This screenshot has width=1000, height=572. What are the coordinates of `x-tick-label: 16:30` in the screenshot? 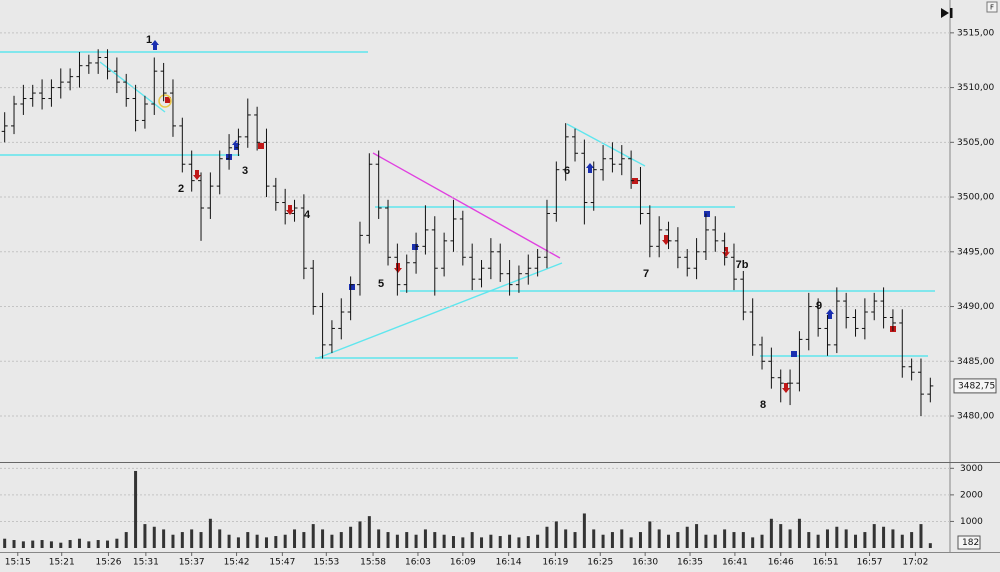 It's located at (645, 563).